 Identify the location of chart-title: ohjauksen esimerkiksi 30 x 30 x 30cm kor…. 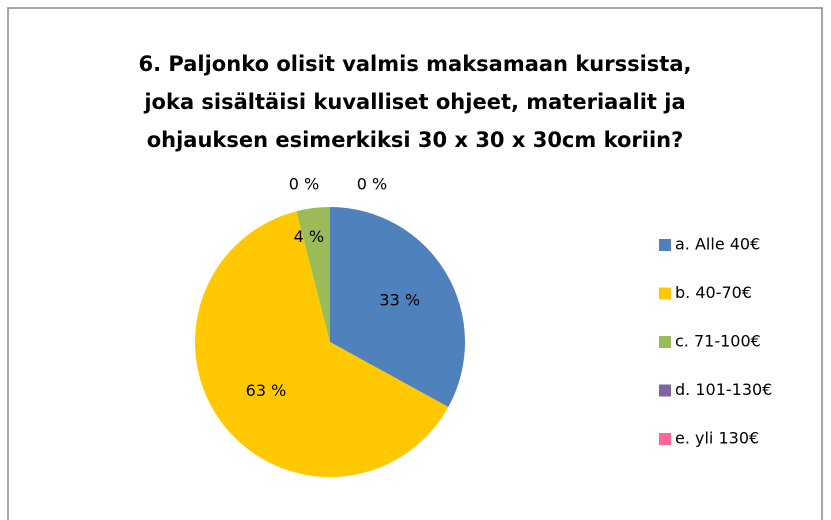
(415, 140).